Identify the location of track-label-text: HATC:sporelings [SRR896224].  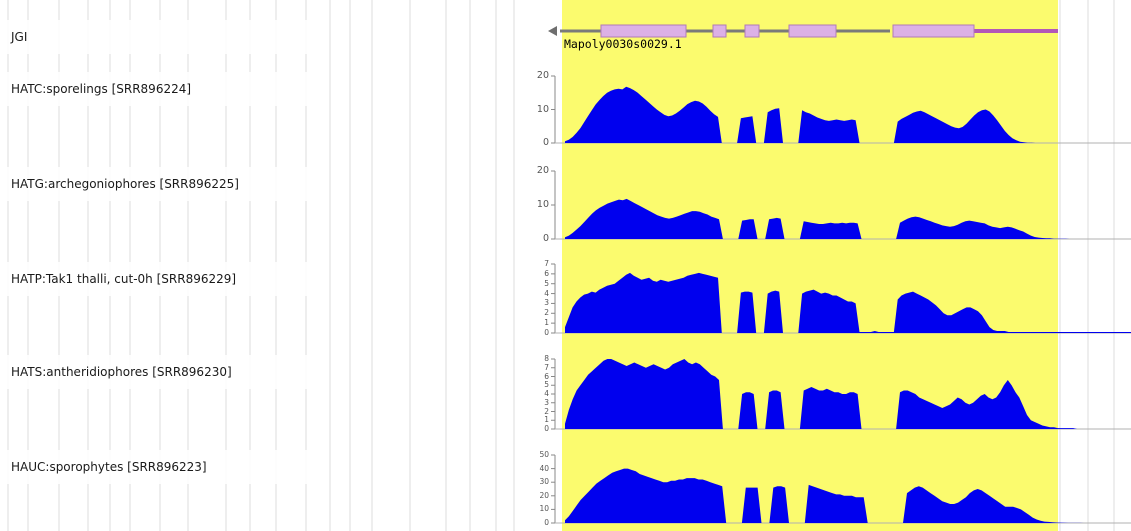
(101, 89).